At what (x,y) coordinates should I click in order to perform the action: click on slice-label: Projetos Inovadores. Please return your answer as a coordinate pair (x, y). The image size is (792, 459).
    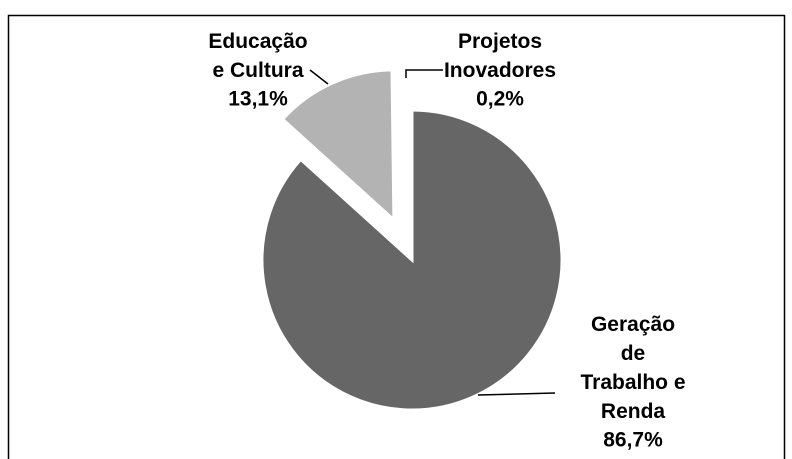
    Looking at the image, I should click on (500, 56).